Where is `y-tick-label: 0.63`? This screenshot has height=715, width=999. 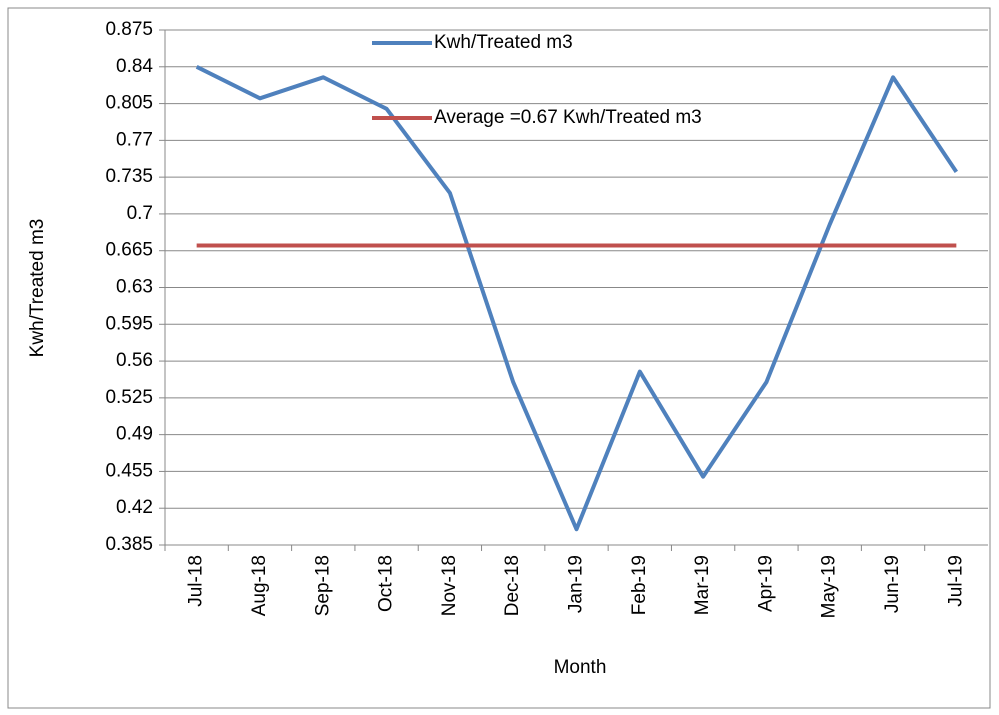
y-tick-label: 0.63 is located at coordinates (134, 287).